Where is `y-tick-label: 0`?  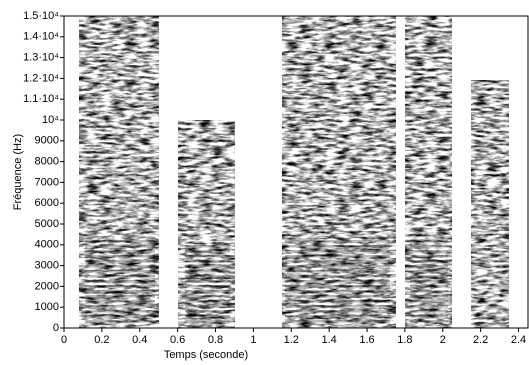 y-tick-label: 0 is located at coordinates (56, 328).